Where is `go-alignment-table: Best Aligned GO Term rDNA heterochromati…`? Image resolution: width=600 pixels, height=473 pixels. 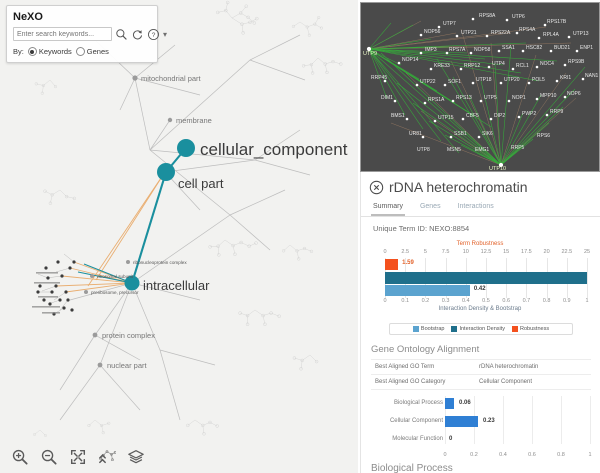
go-alignment-table: Best Aligned GO Term rDNA heterochromati… is located at coordinates (481, 374).